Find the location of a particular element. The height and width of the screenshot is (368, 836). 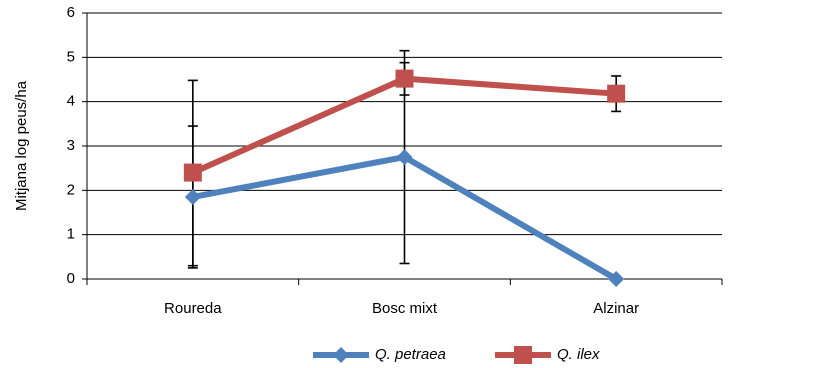

legend-label-q-petraea: Q. petraea is located at coordinates (410, 354).